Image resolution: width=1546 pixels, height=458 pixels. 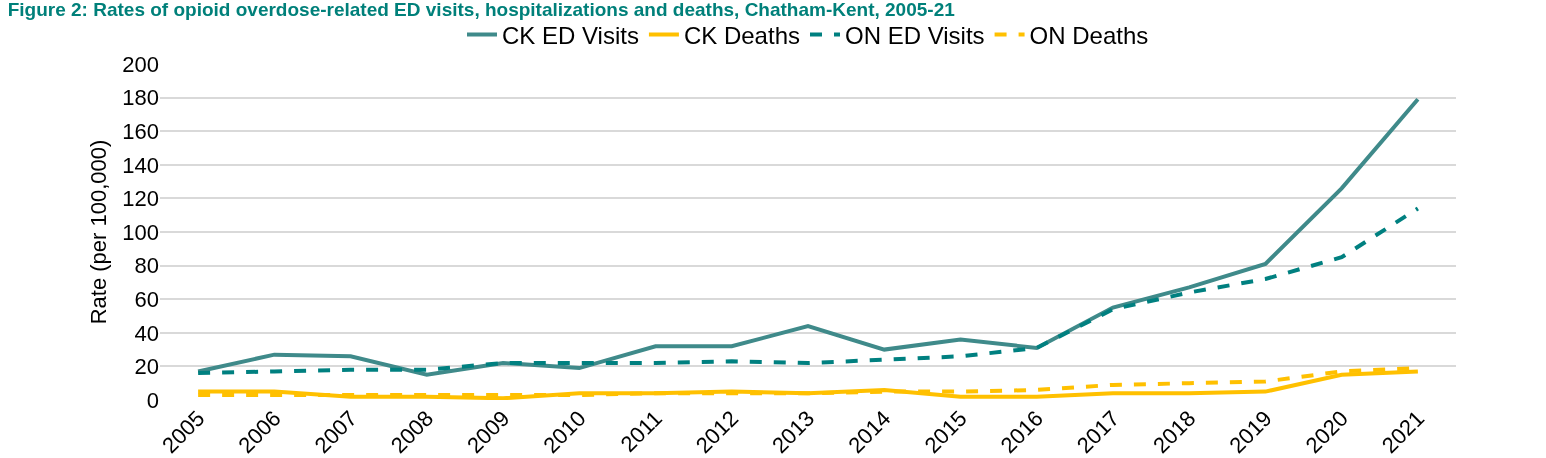 I want to click on y-axis-title: Rate (per 100,000), so click(x=98, y=232).